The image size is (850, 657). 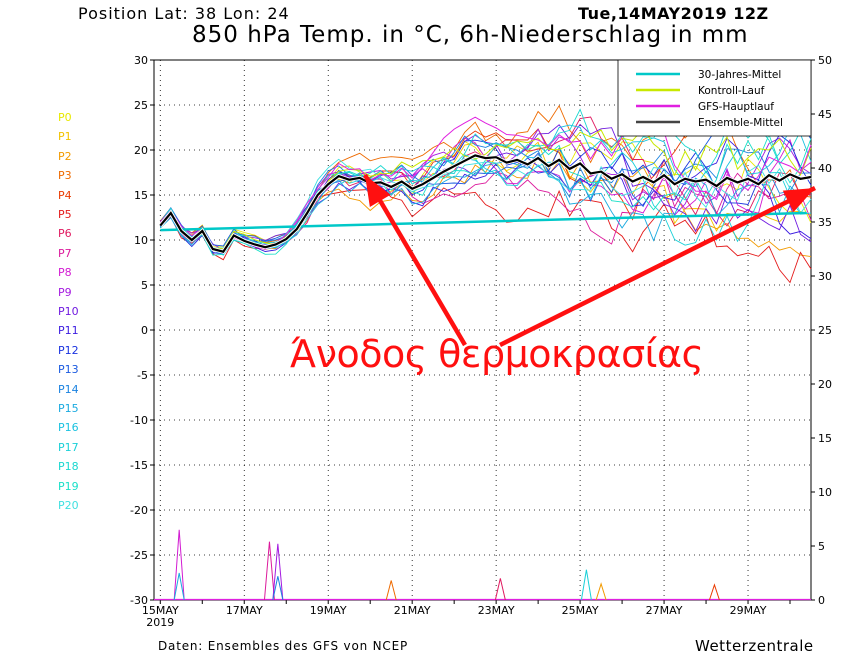 I want to click on right-tick-label: 35, so click(x=825, y=222).